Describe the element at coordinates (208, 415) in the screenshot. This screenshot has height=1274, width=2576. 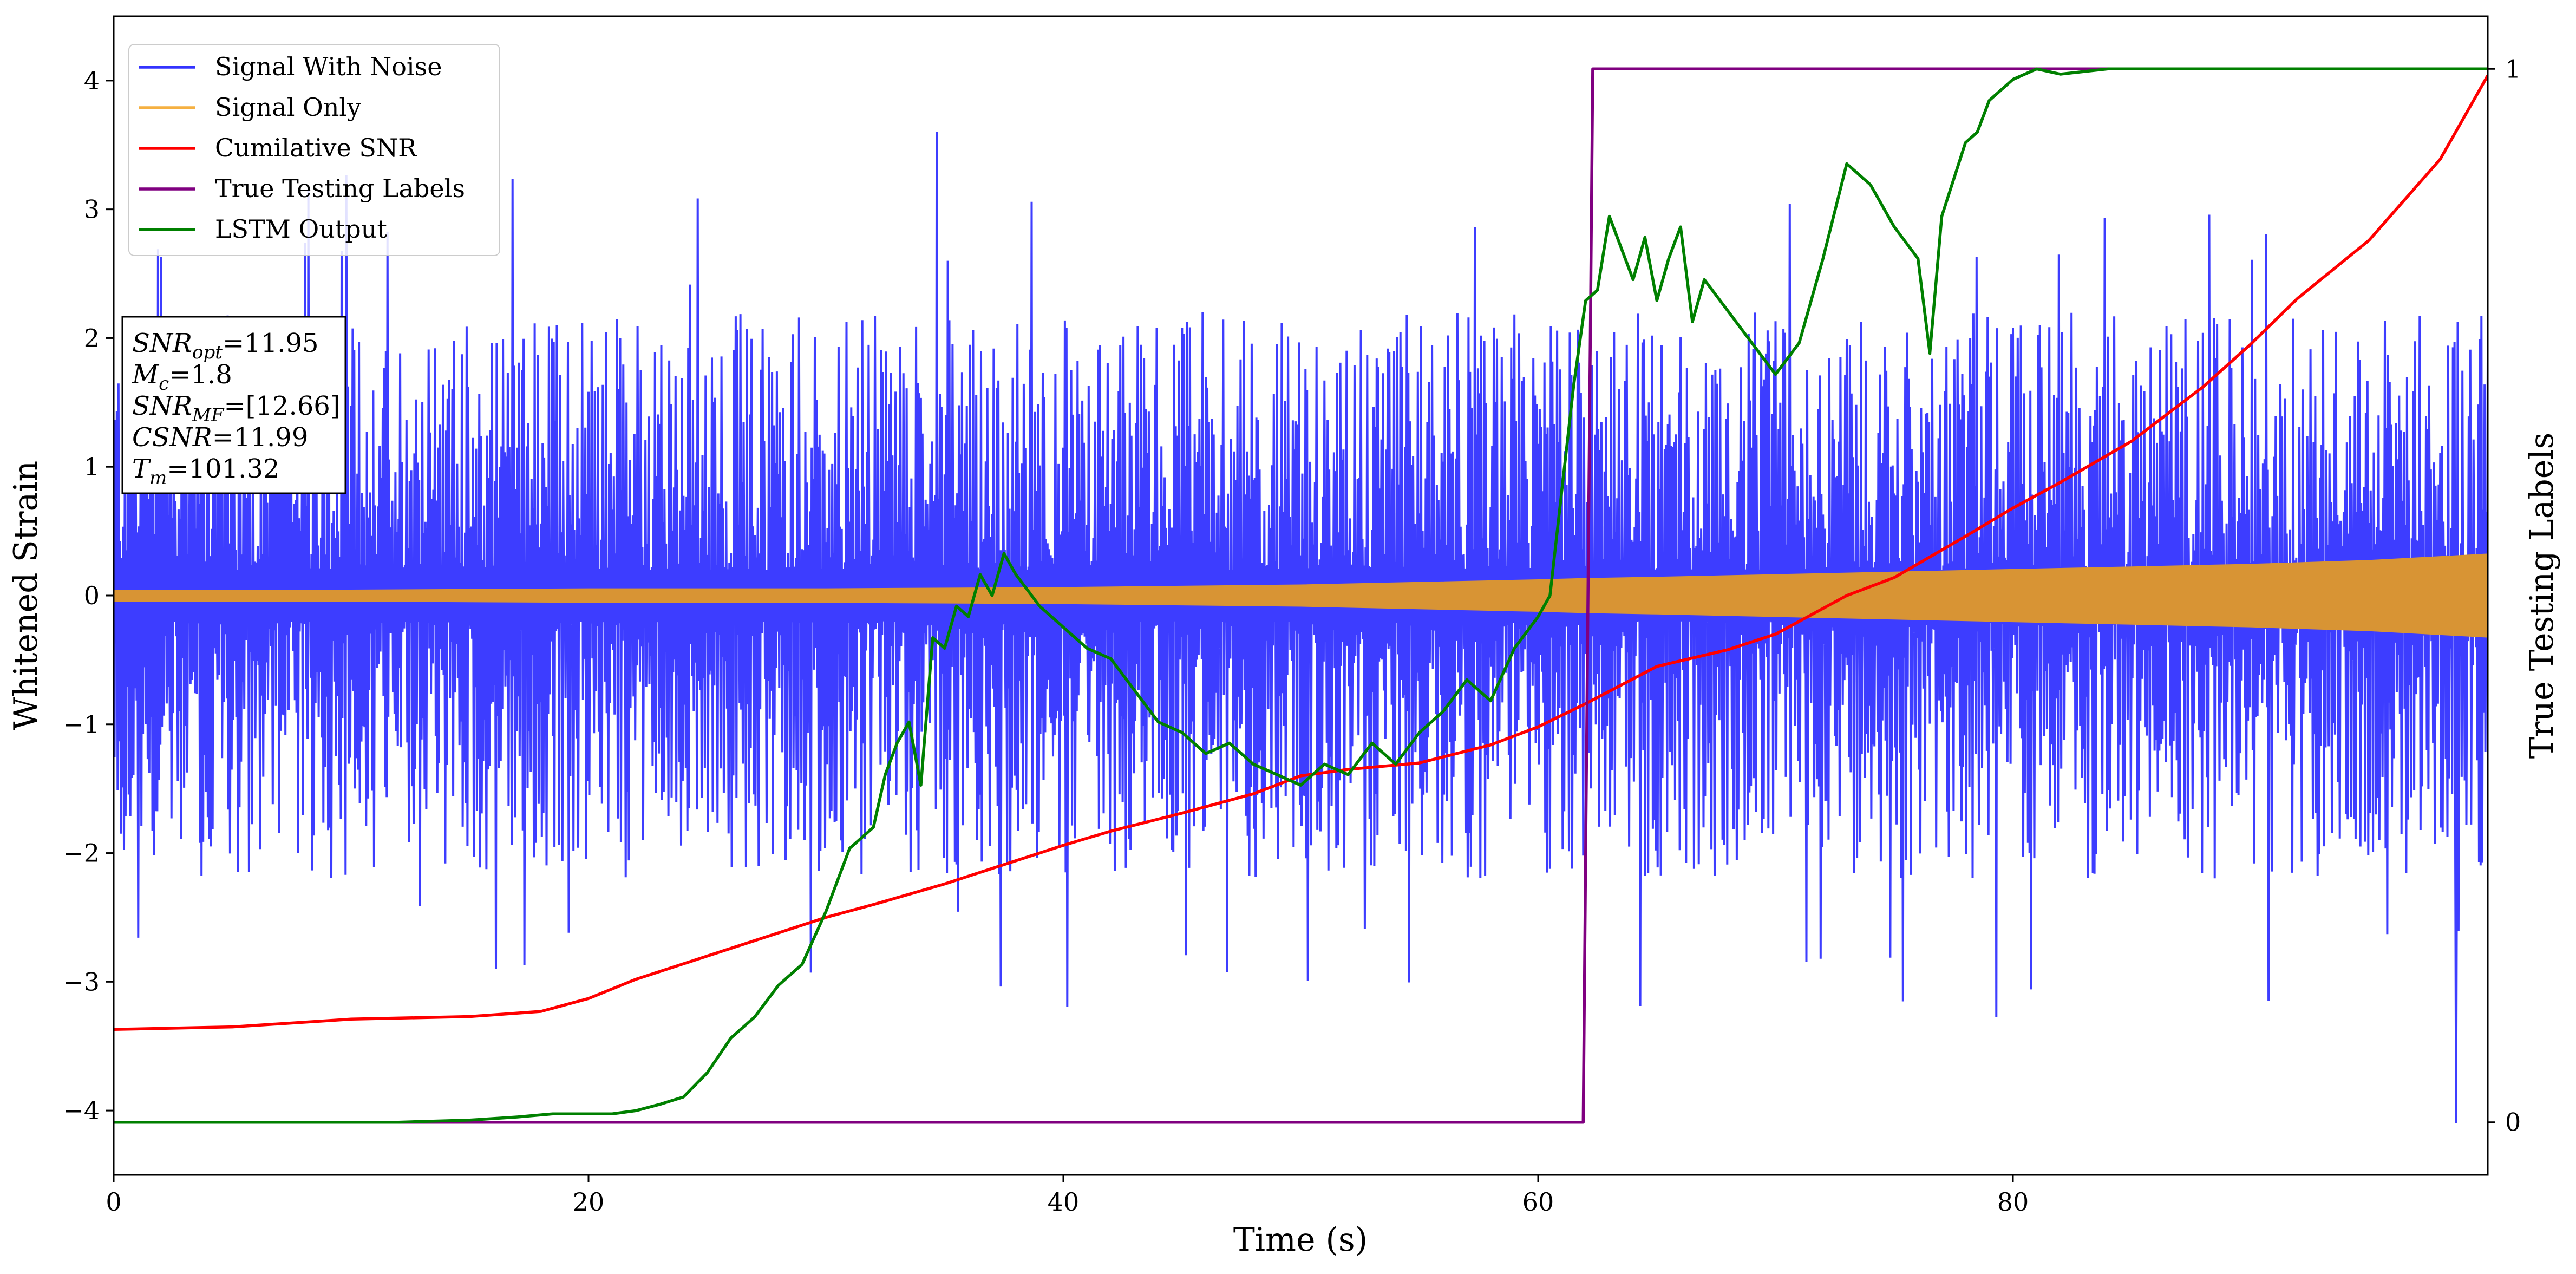
I see `info-subscript: MF` at that location.